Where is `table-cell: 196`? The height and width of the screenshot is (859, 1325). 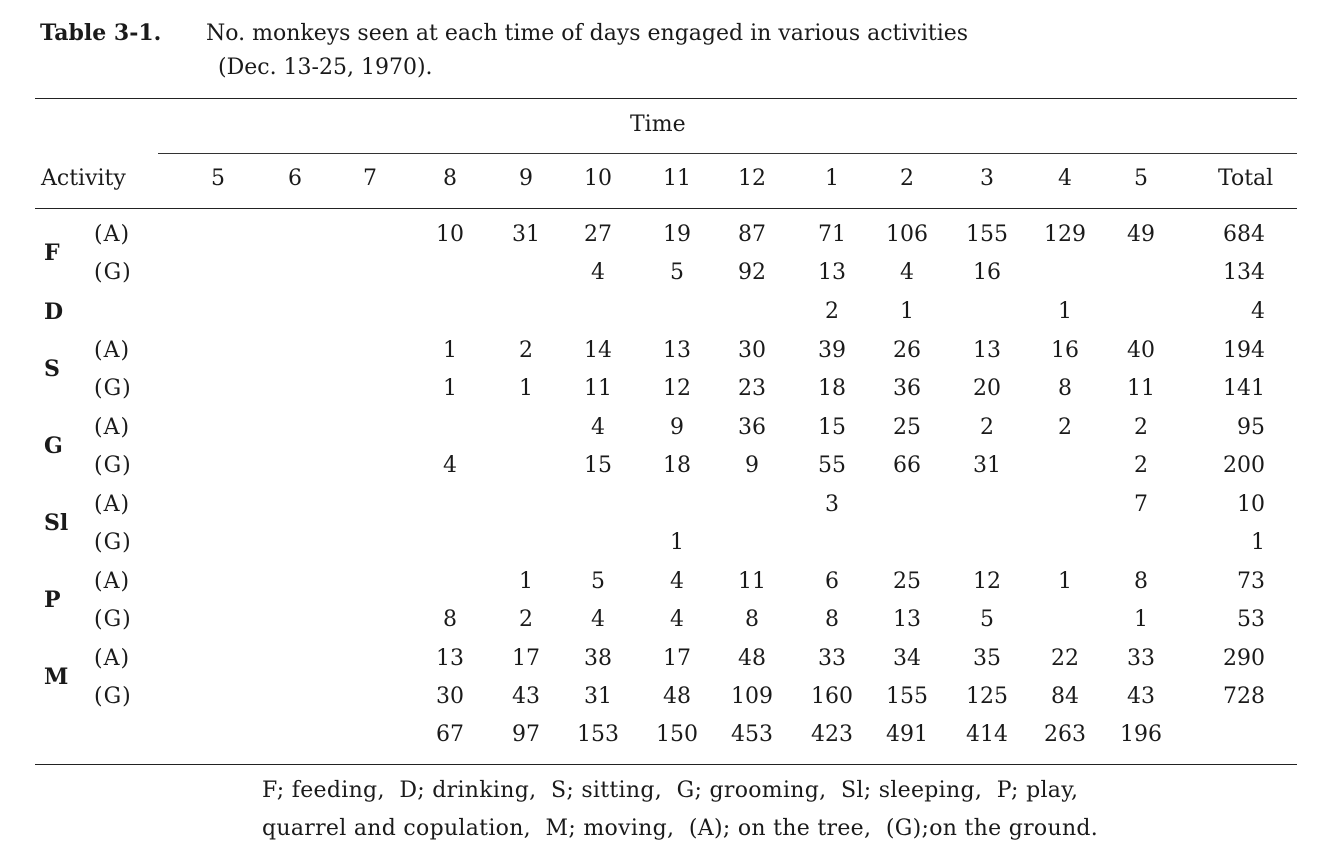 table-cell: 196 is located at coordinates (1141, 734).